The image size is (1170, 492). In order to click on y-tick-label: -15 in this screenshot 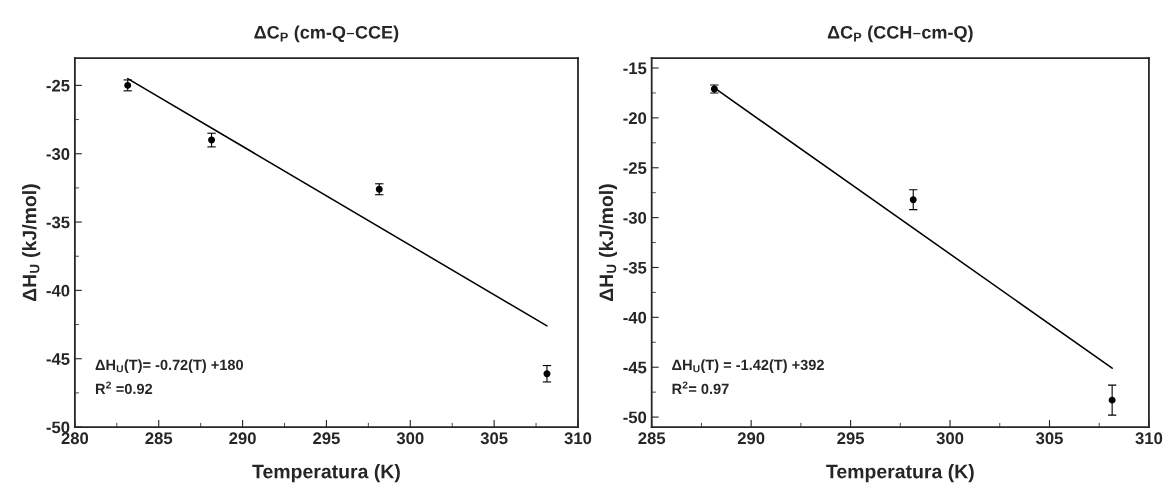, I will do `click(635, 68)`.